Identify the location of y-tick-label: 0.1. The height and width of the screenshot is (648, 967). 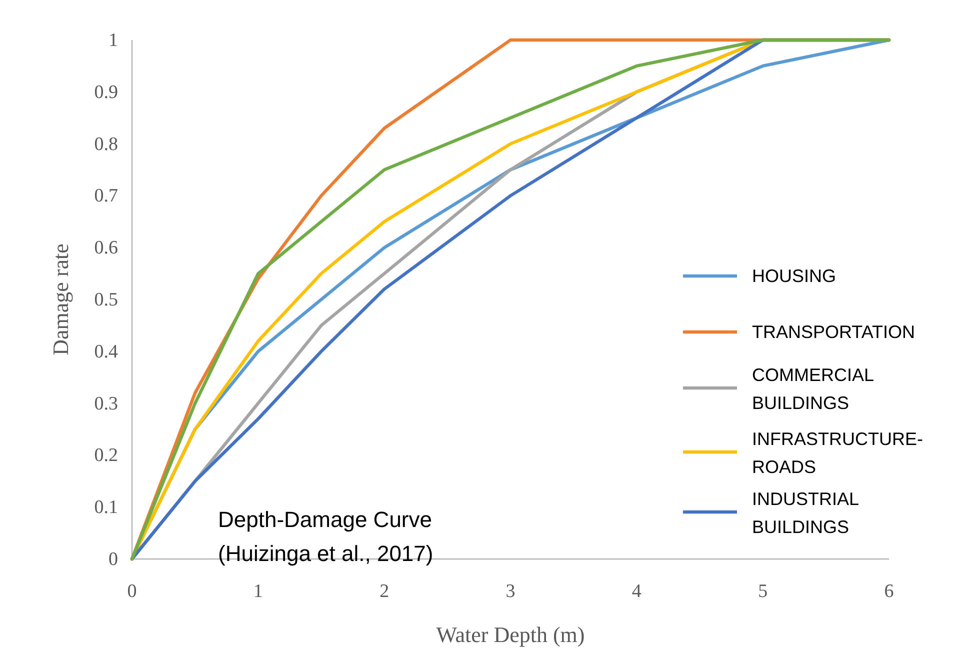
(106, 507).